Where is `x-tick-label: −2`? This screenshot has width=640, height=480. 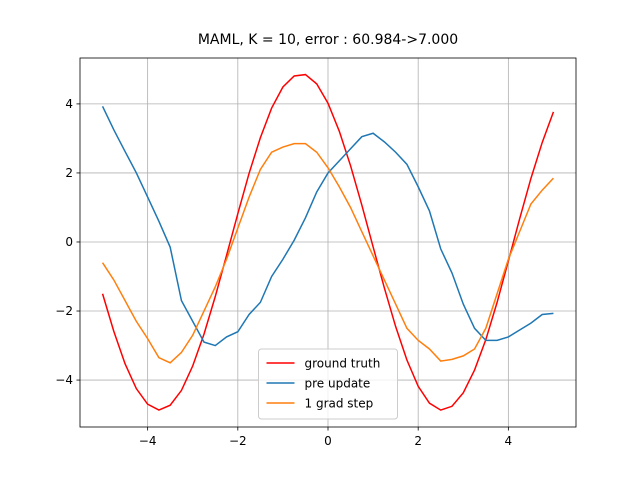
x-tick-label: −2 is located at coordinates (238, 441).